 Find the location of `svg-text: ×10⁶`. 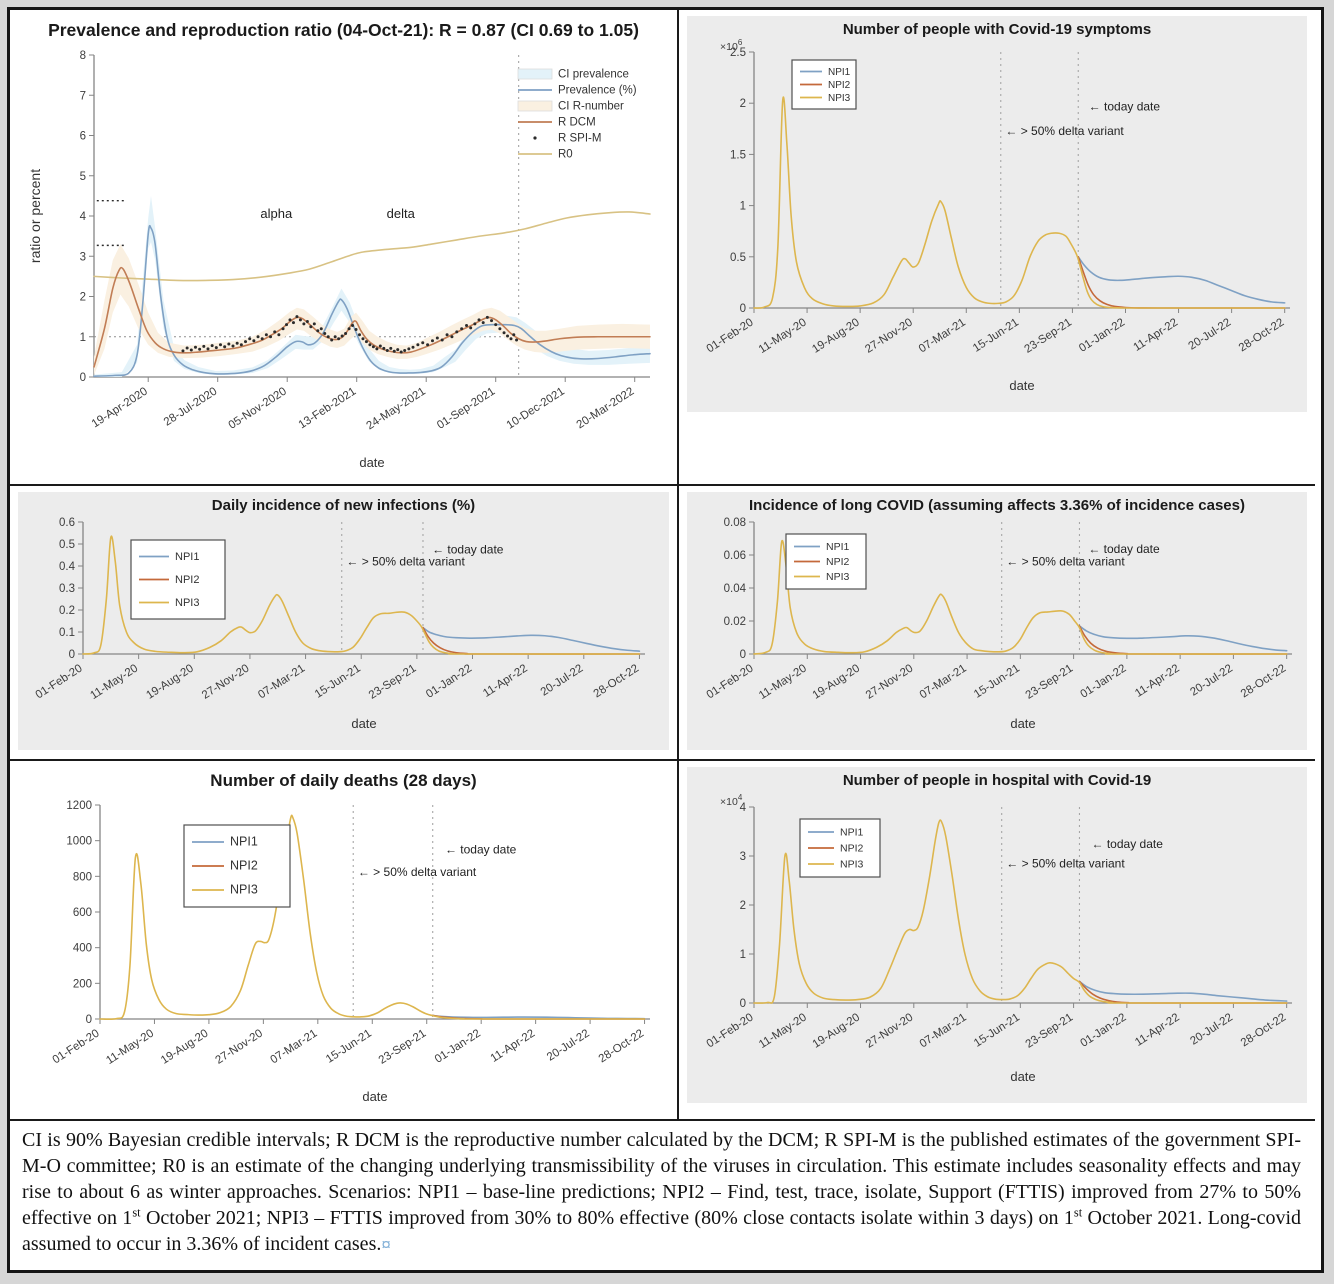

svg-text: ×10⁶ is located at coordinates (731, 45).